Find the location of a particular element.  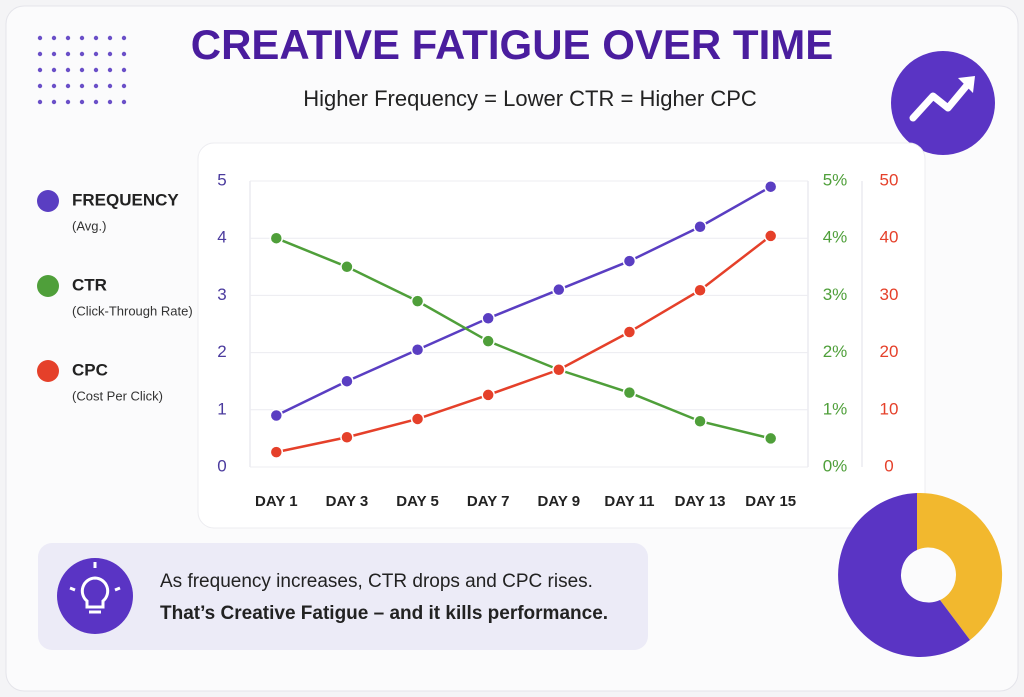

legend-label: FREQUENCY is located at coordinates (125, 199).